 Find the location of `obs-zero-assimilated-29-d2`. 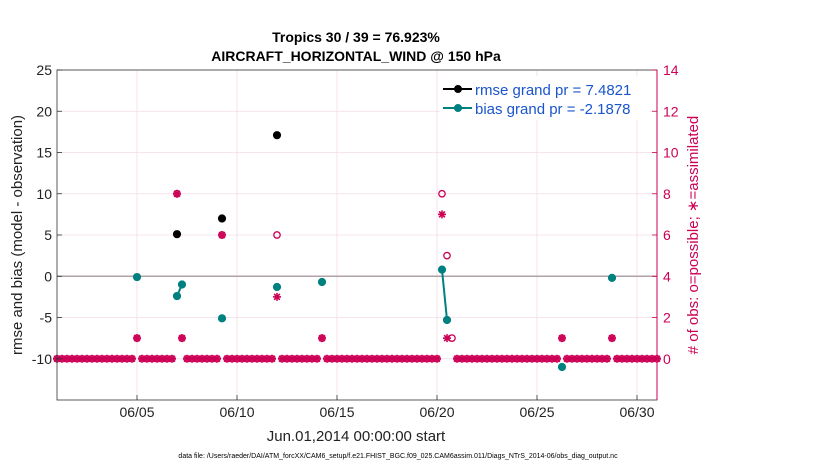

obs-zero-assimilated-29-d2 is located at coordinates (217, 359).